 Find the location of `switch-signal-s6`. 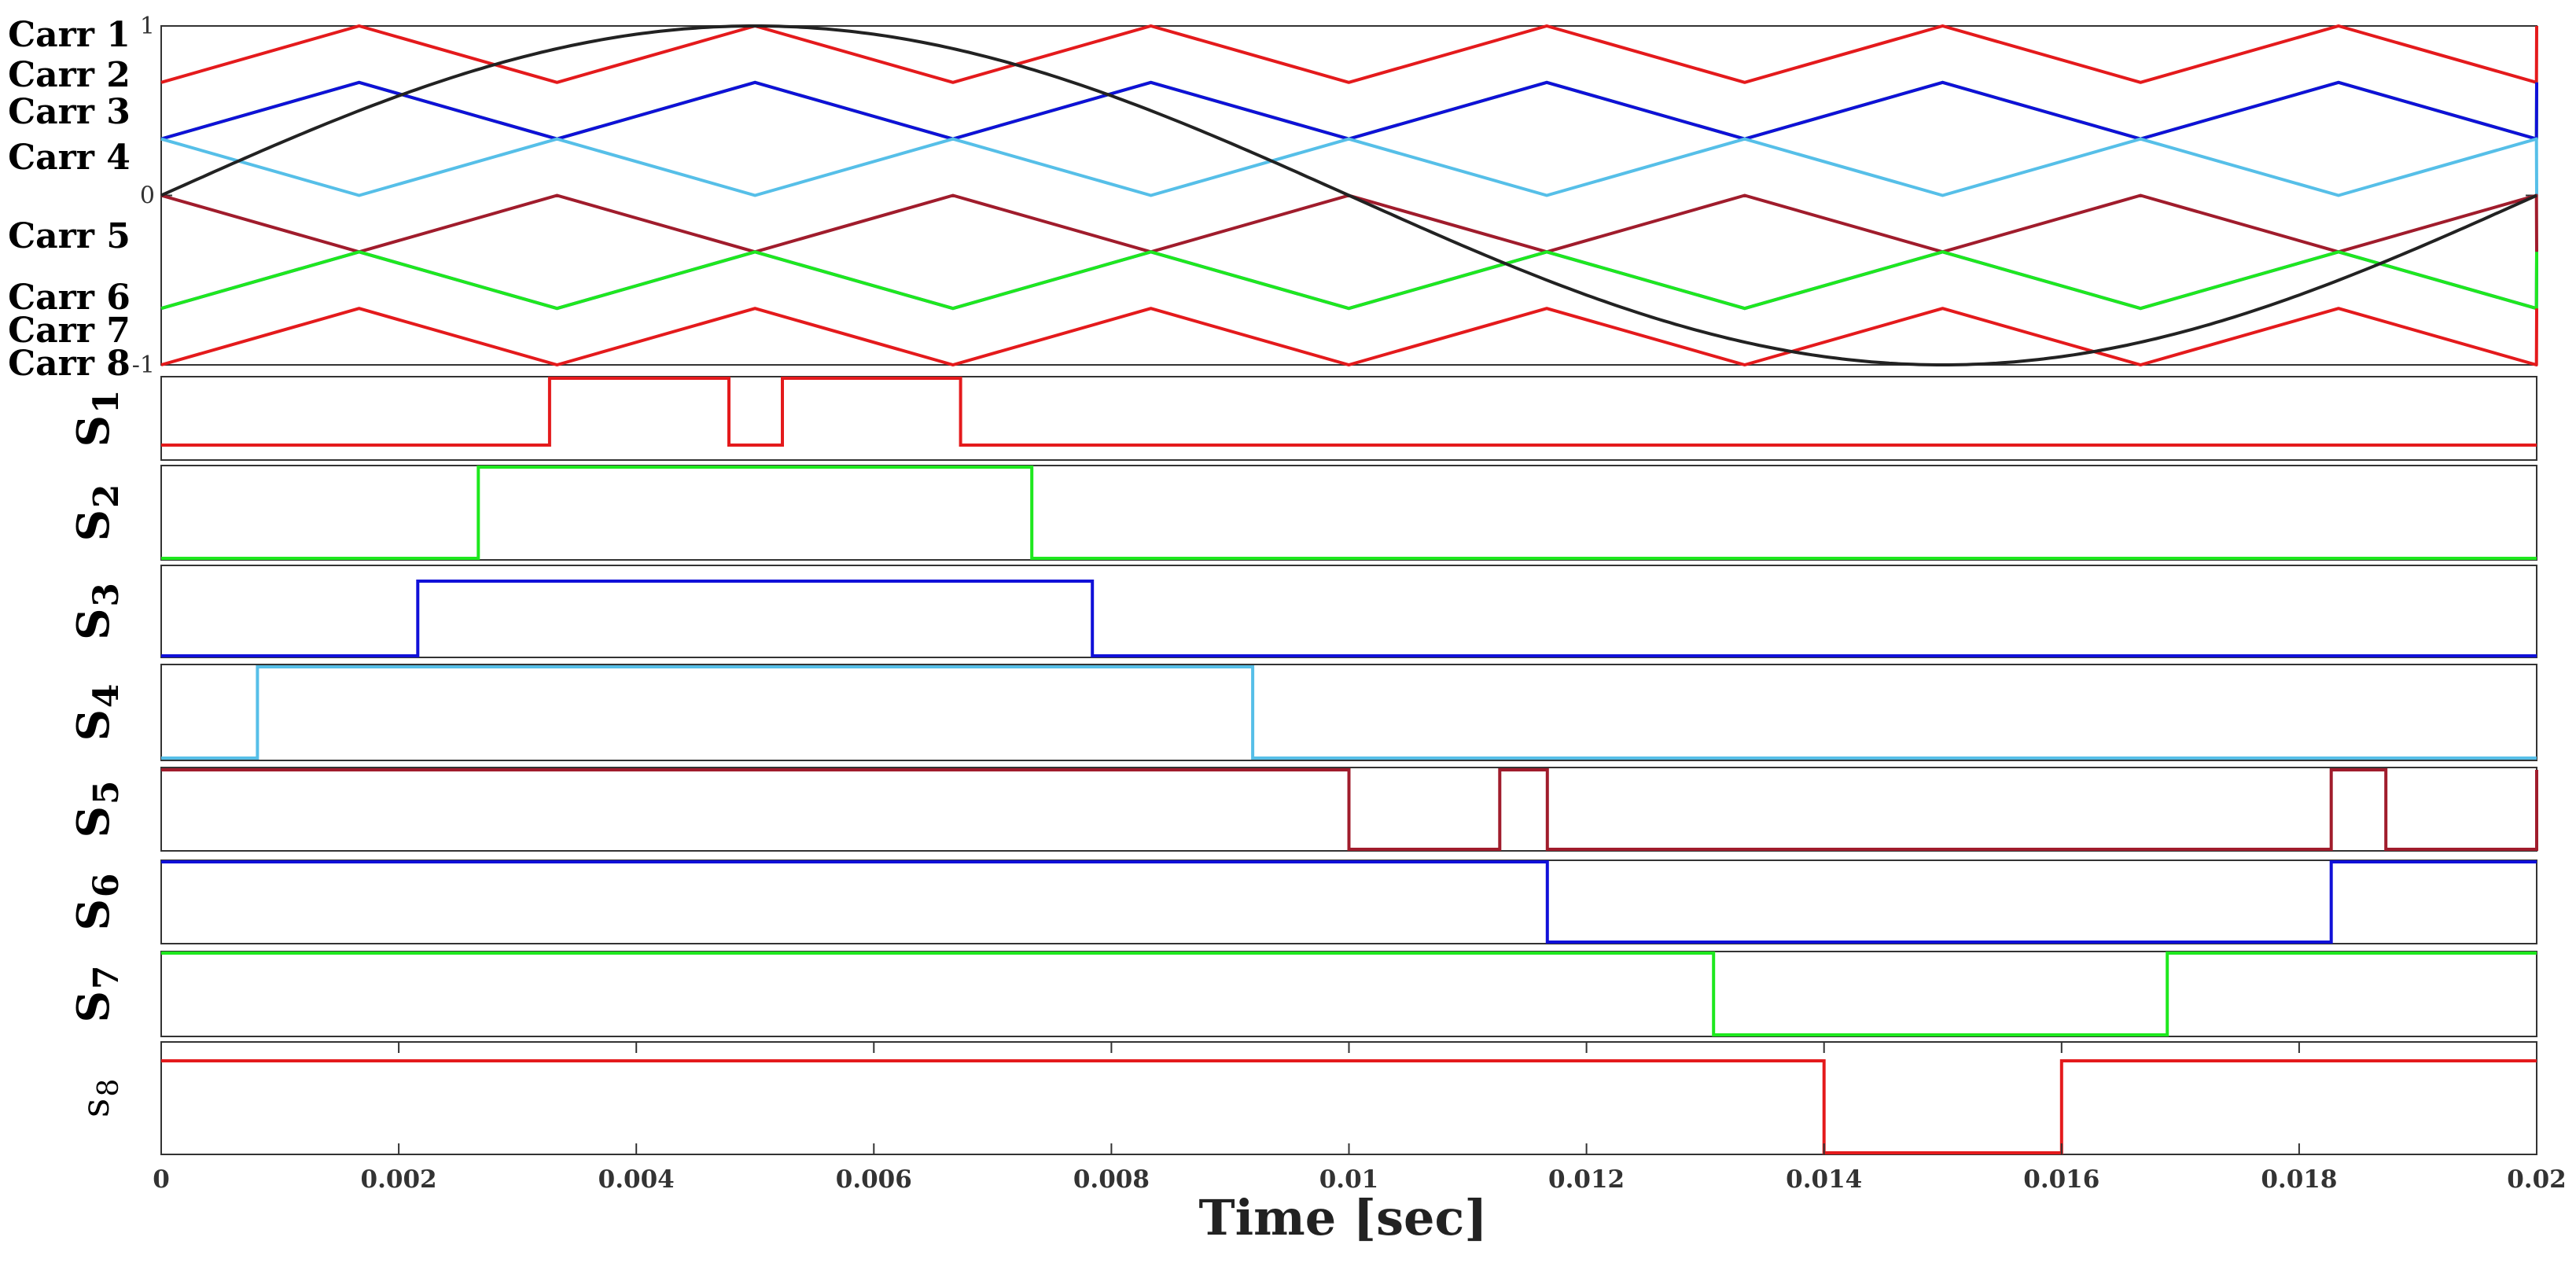

switch-signal-s6 is located at coordinates (1349, 902).